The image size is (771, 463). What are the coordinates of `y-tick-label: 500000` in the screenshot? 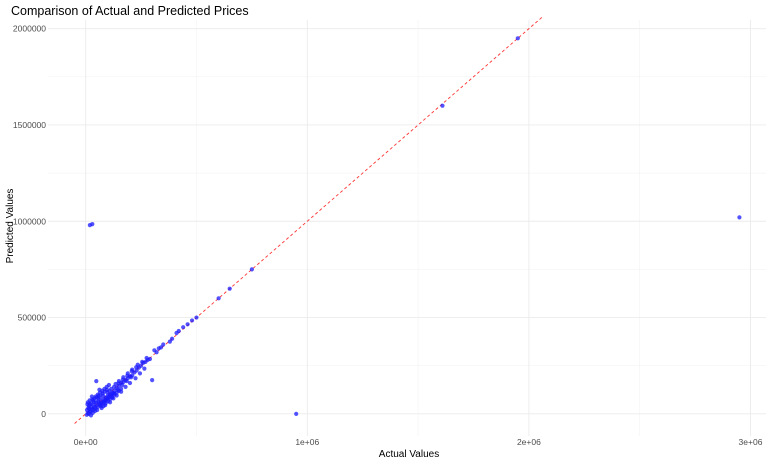 It's located at (32, 318).